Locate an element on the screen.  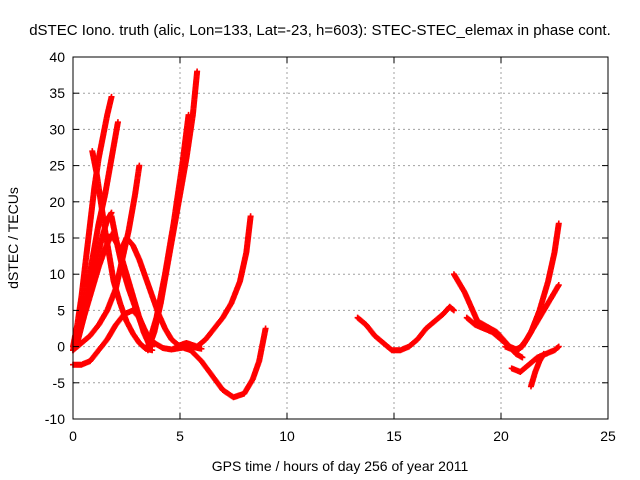
x-axis-label: GPS time / hours of day 256 of year 2011 is located at coordinates (340, 466).